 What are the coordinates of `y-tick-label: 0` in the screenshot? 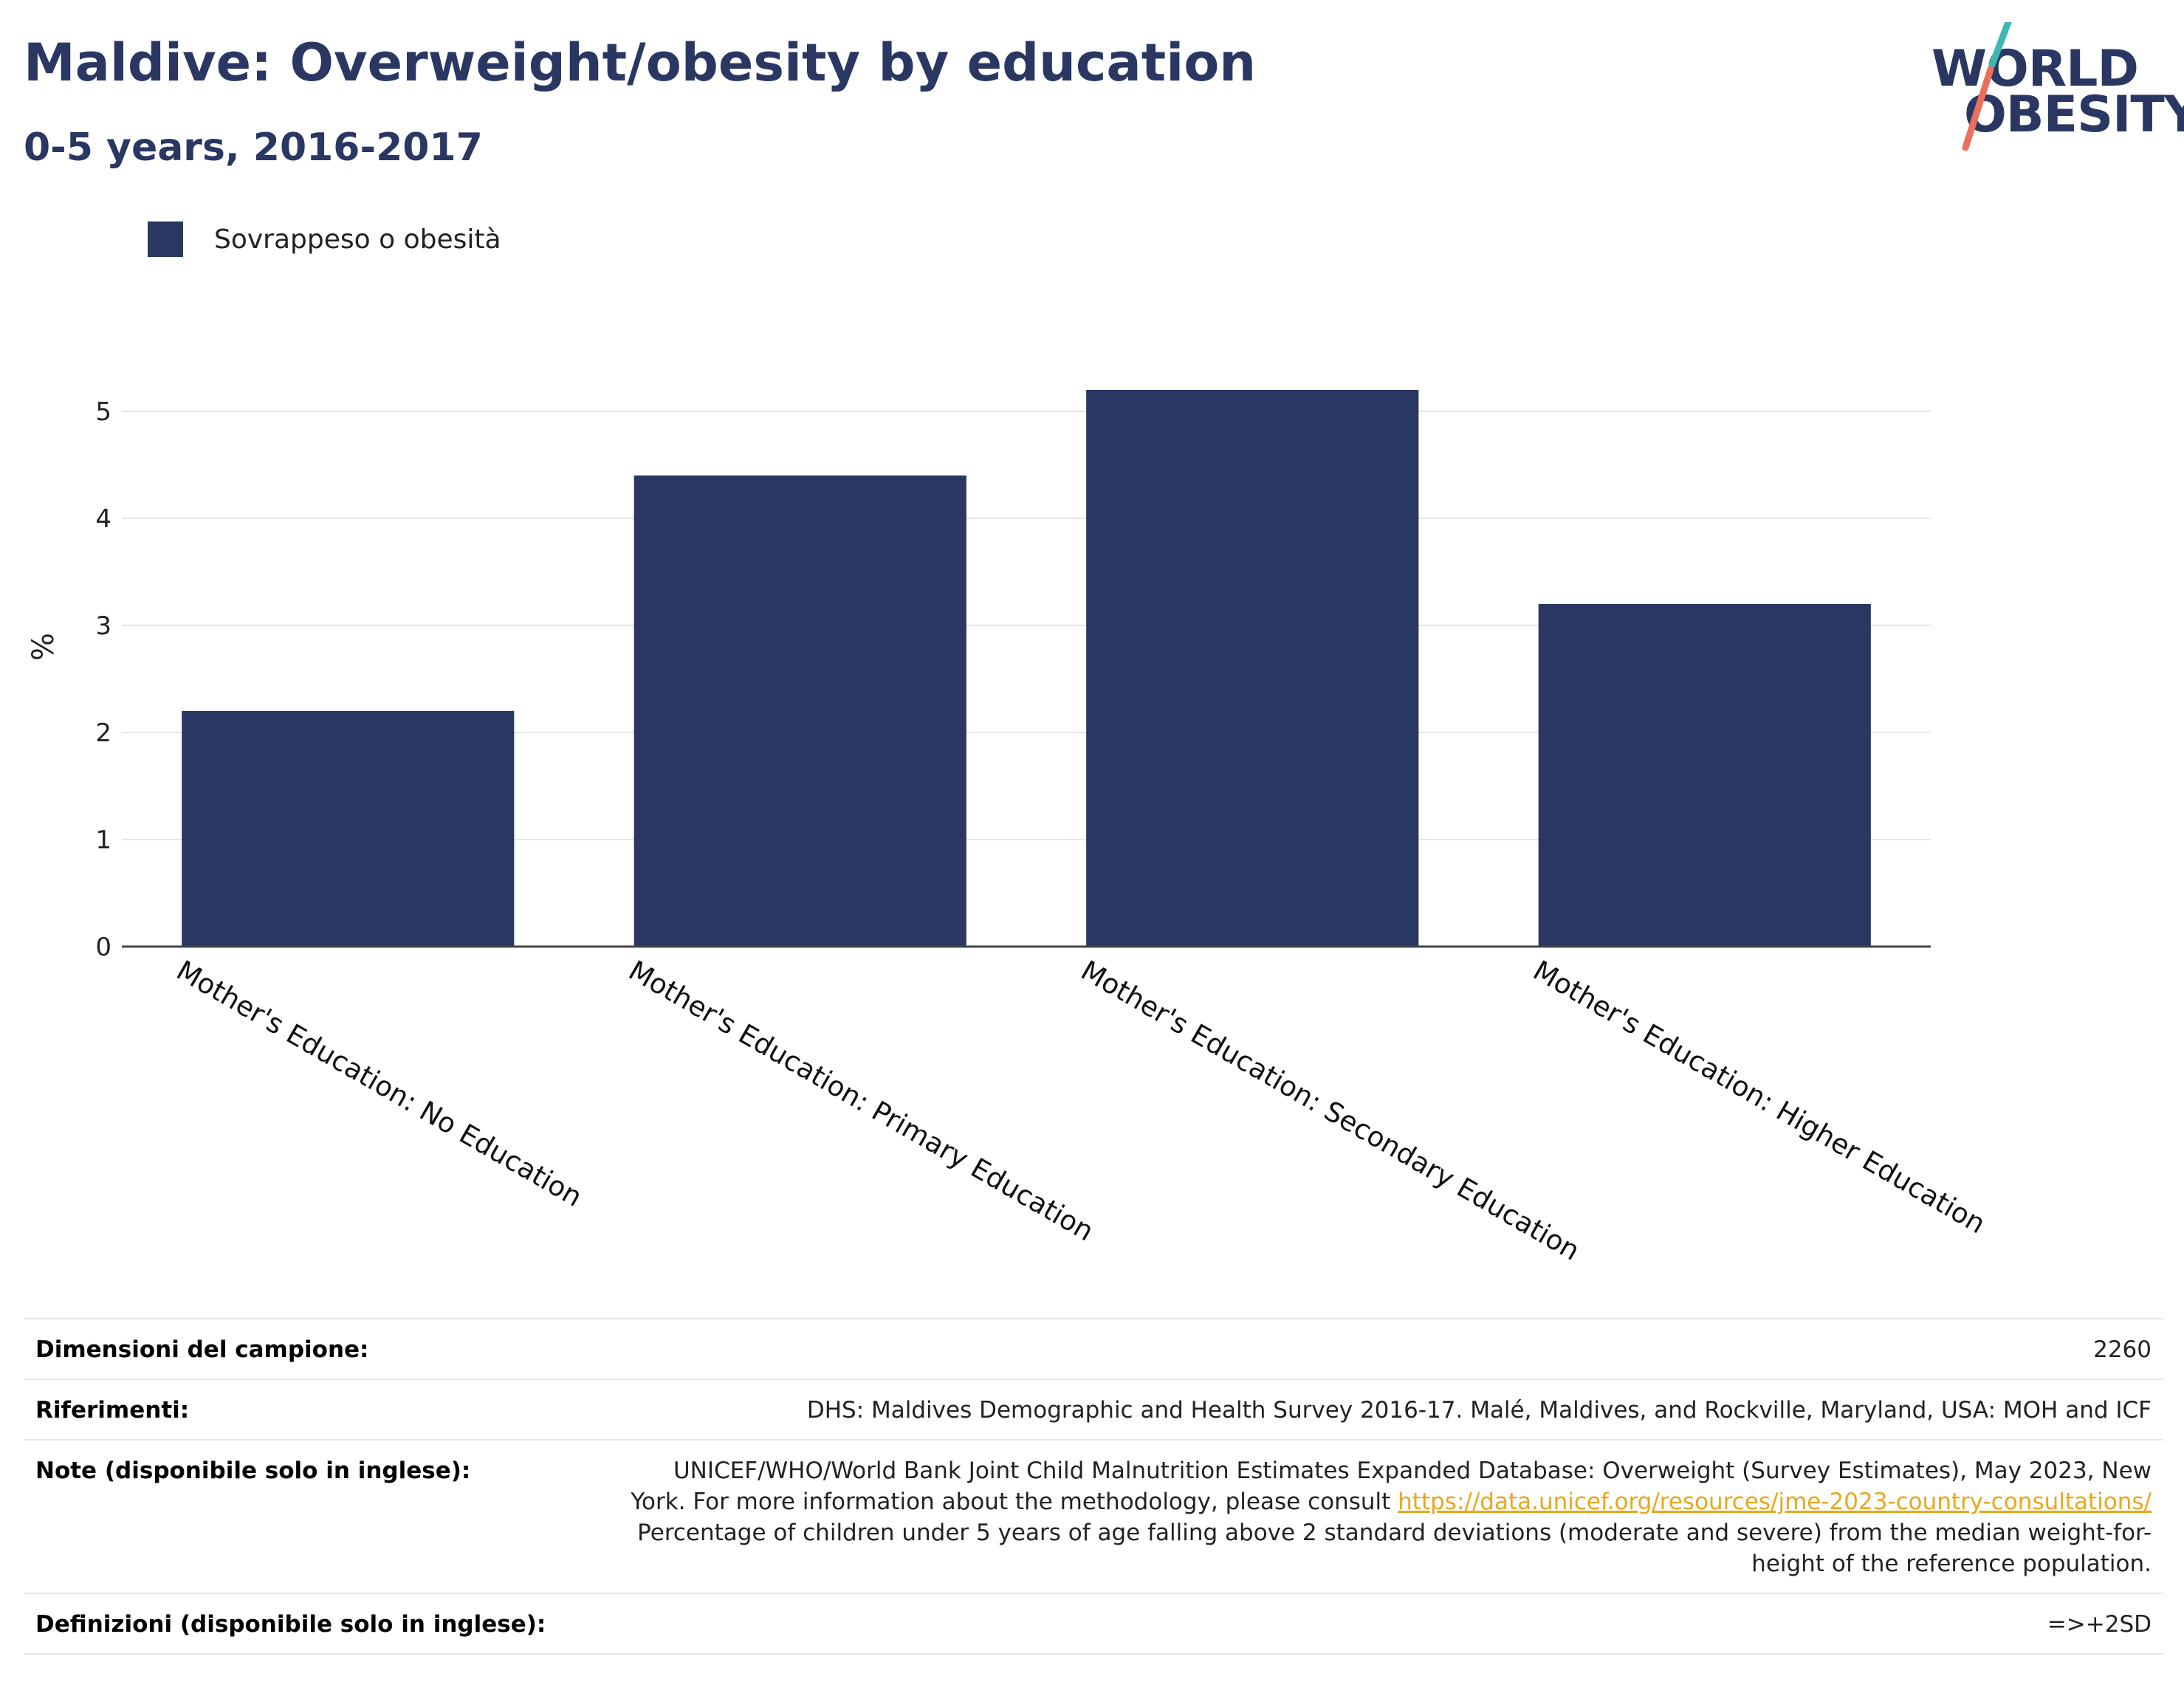 It's located at (103, 947).